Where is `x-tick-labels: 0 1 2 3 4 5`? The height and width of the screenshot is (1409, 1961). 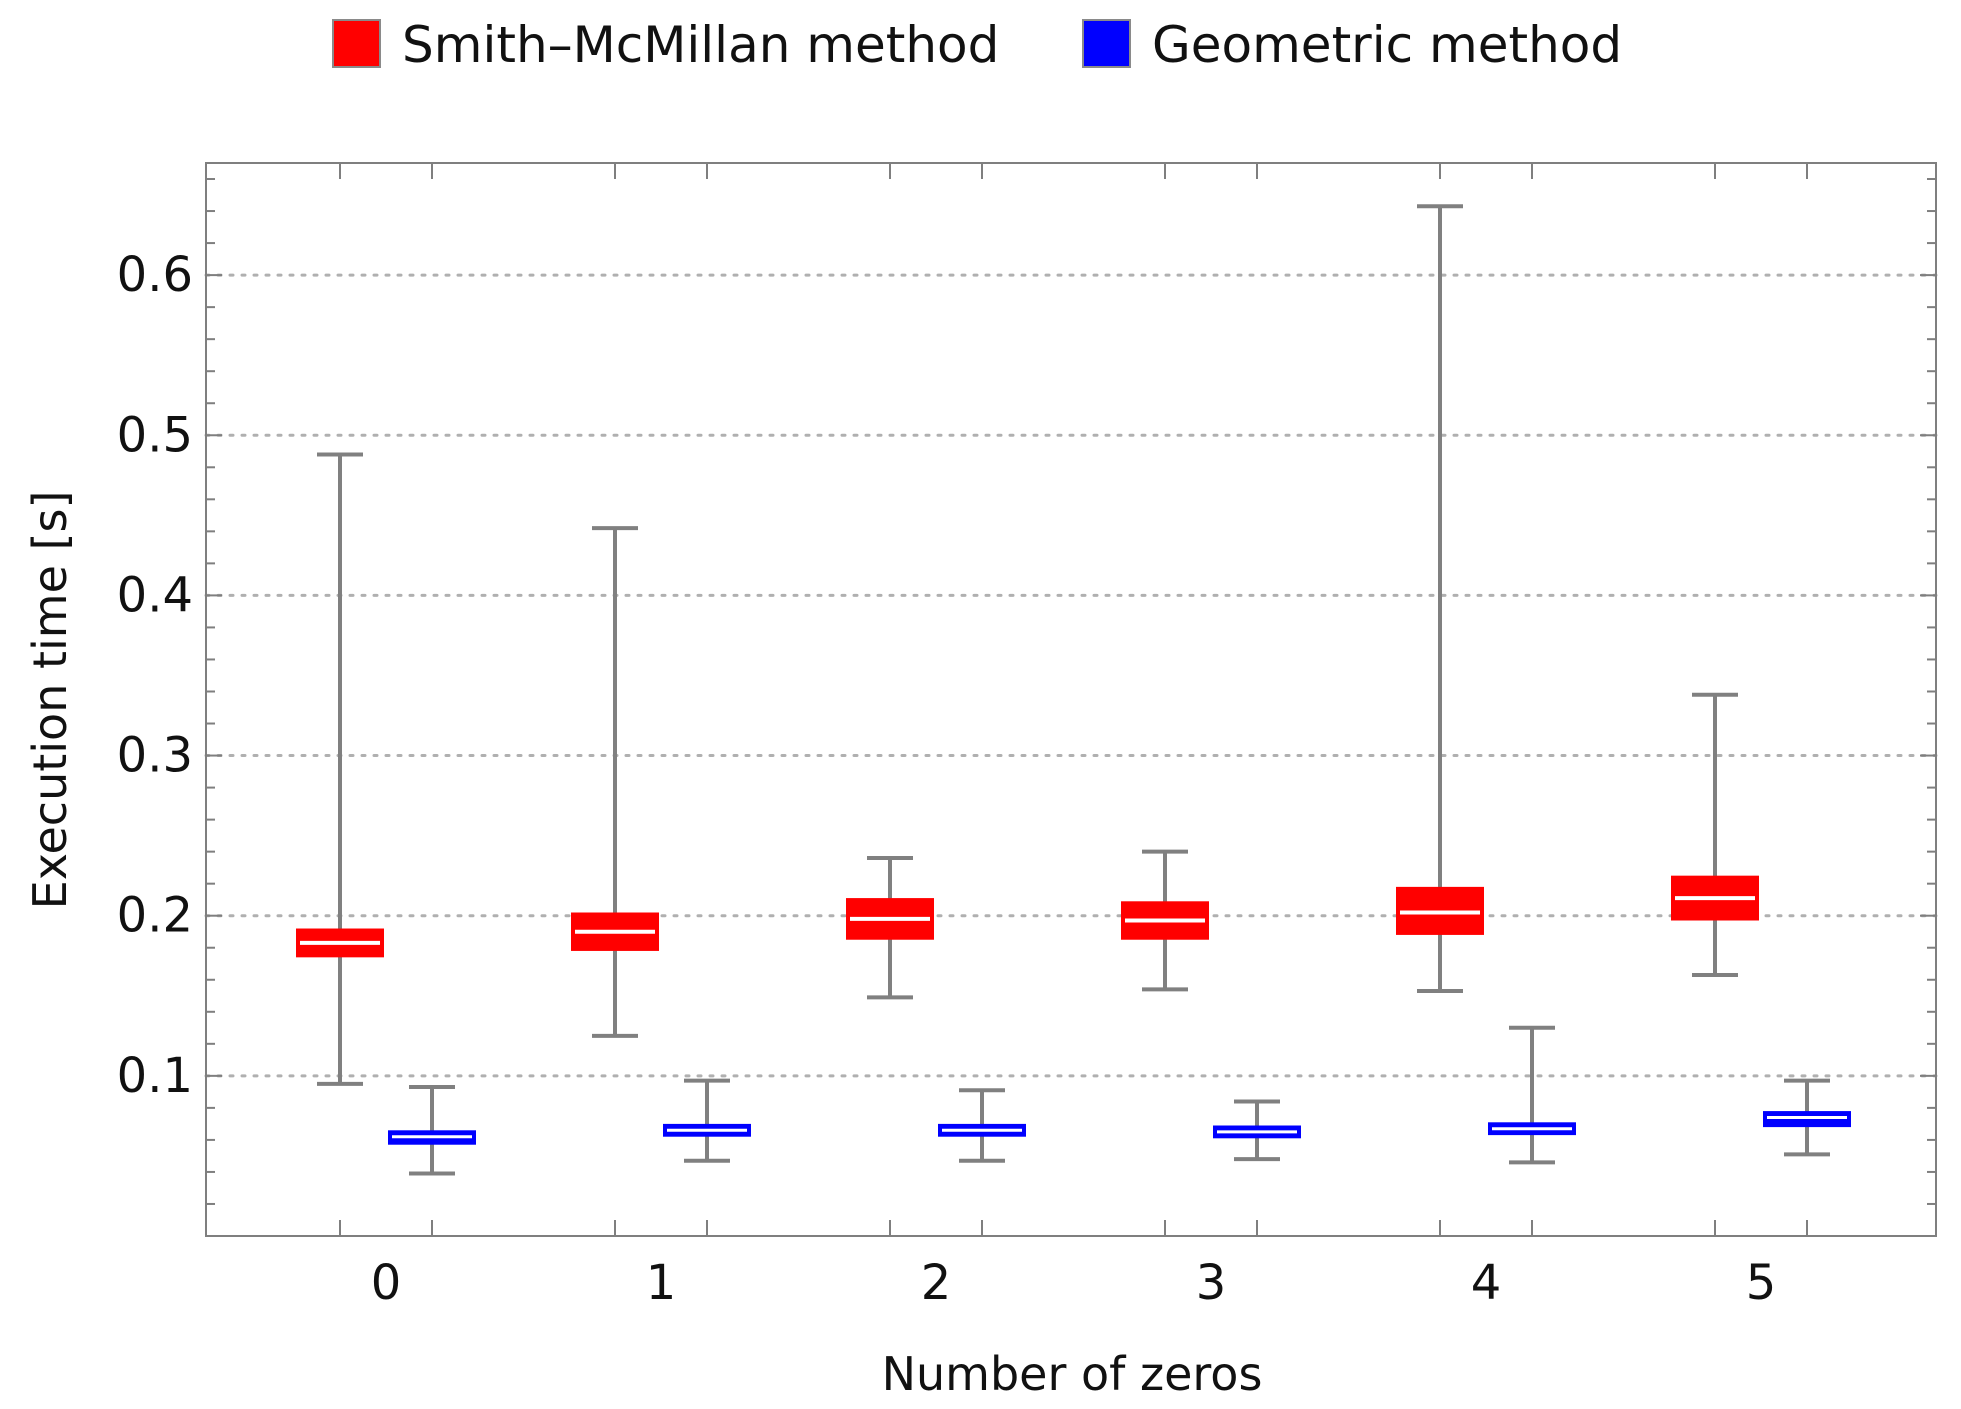
x-tick-labels: 0 1 2 3 4 5 is located at coordinates (1074, 1283).